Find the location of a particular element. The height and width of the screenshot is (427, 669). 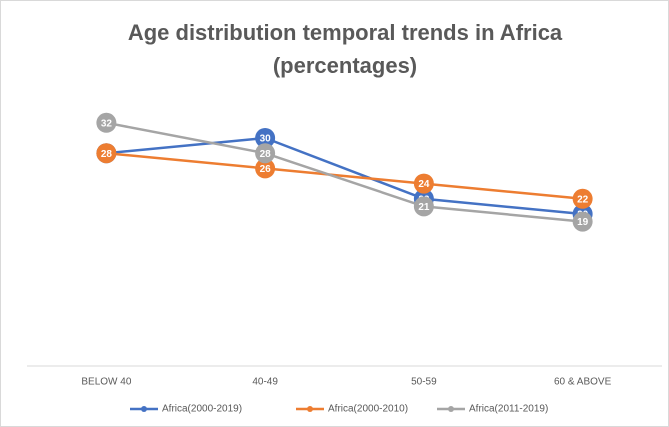

data-label: 24 is located at coordinates (424, 184).